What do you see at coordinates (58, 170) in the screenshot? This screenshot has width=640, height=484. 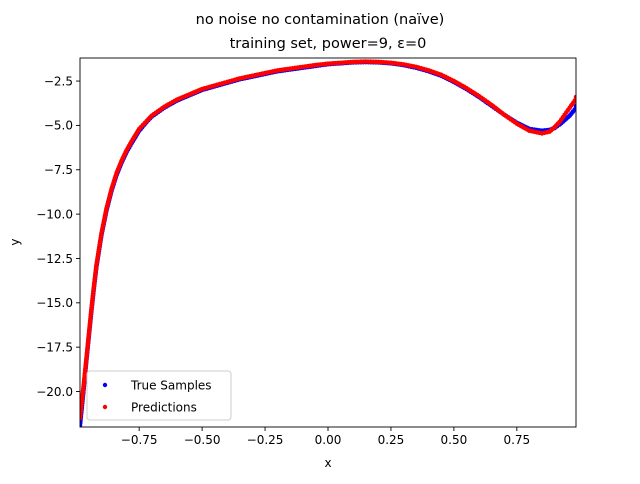 I see `y-tick-label: −7.5` at bounding box center [58, 170].